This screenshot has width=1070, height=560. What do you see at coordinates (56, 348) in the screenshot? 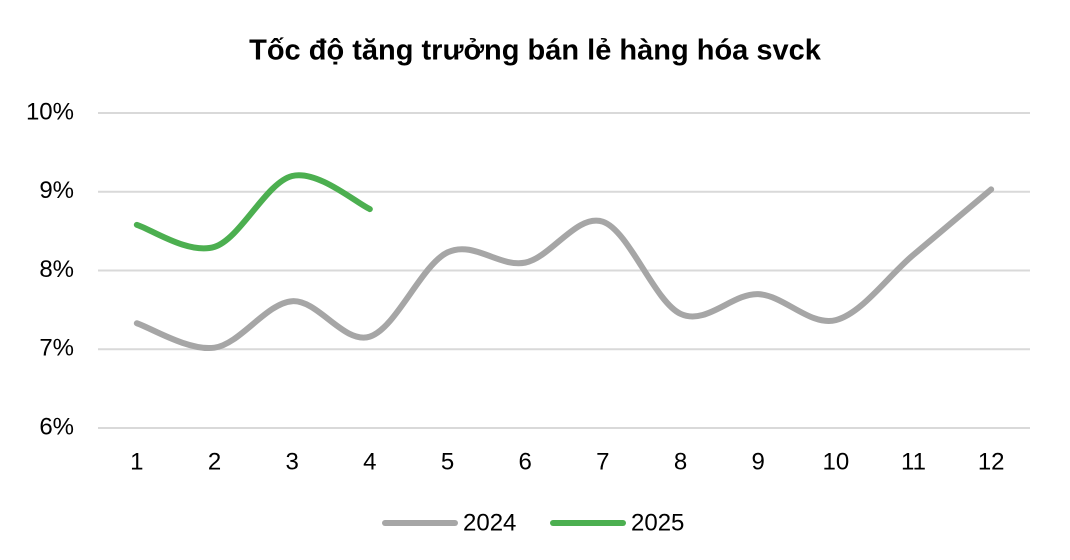
I see `y-tick-label: 7%` at bounding box center [56, 348].